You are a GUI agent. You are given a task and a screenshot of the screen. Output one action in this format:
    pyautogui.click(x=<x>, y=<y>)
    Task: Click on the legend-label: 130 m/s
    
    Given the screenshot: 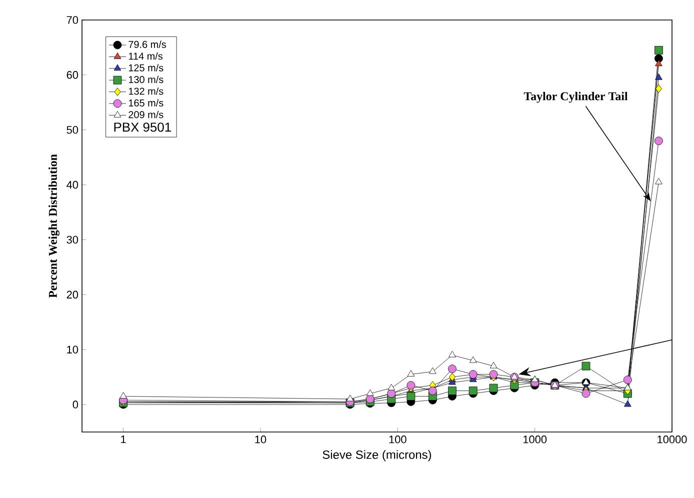 What is the action you would take?
    pyautogui.click(x=146, y=80)
    